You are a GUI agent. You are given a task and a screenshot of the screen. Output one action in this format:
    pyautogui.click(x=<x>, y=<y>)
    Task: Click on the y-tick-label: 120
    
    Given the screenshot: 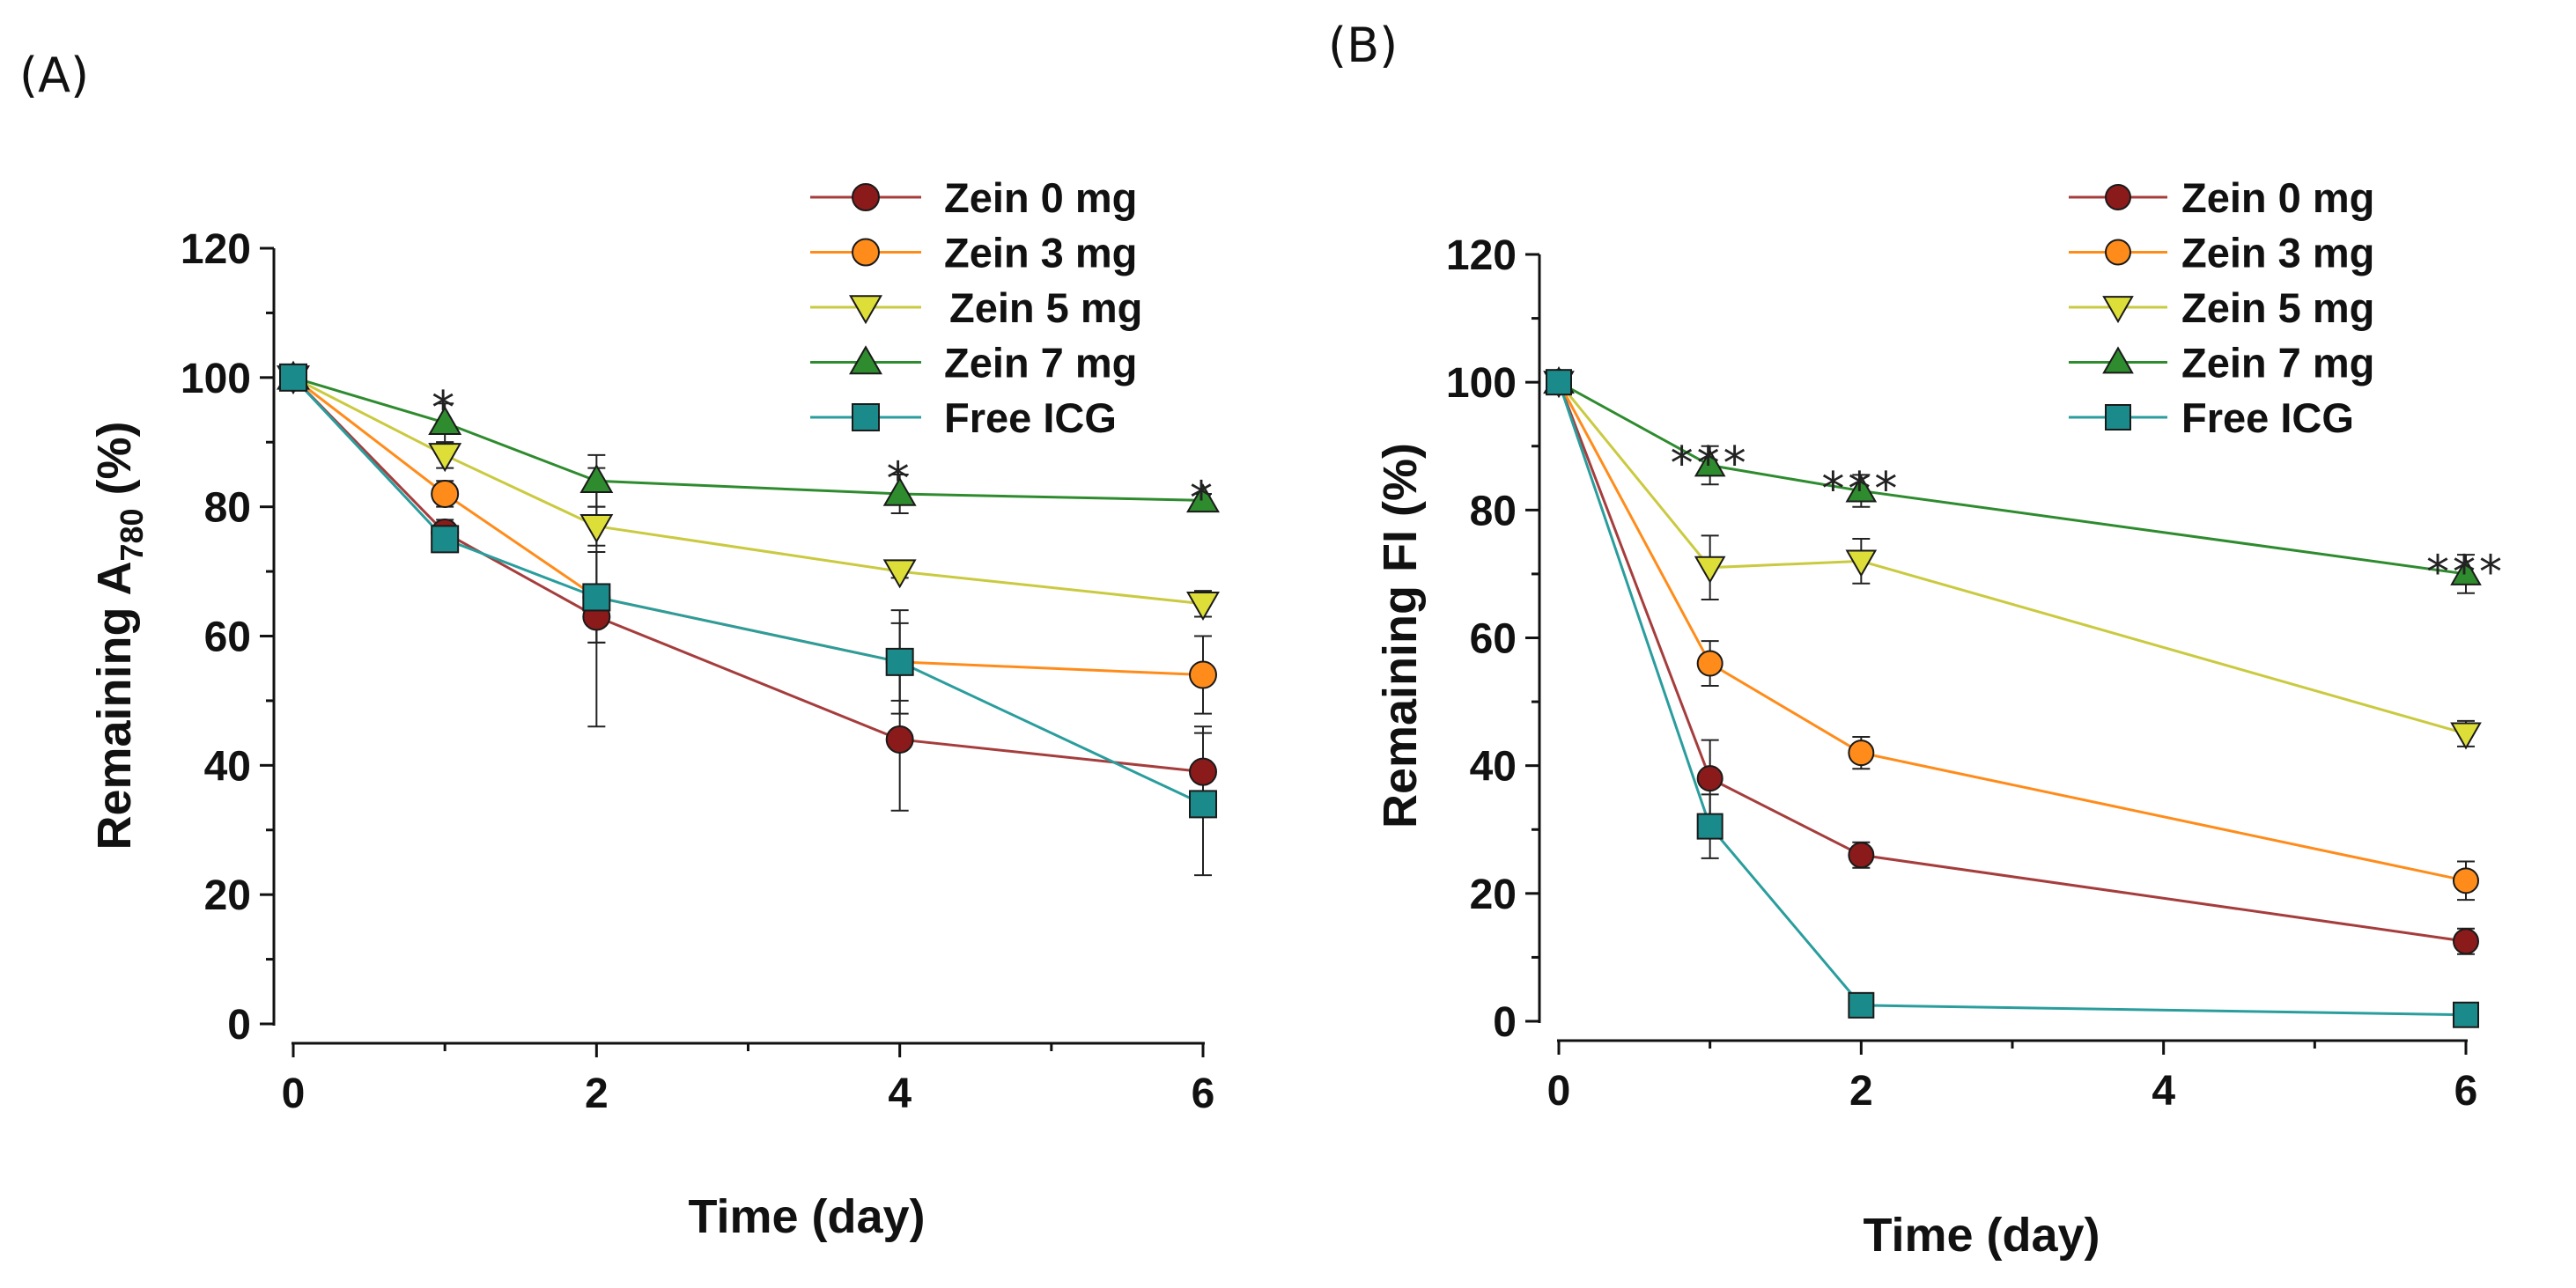 What is the action you would take?
    pyautogui.click(x=216, y=249)
    